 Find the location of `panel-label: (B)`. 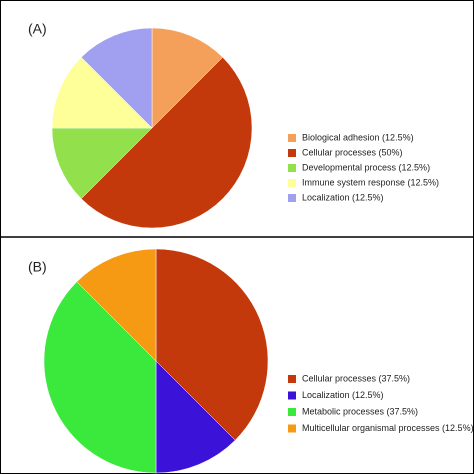

panel-label: (B) is located at coordinates (37, 267).